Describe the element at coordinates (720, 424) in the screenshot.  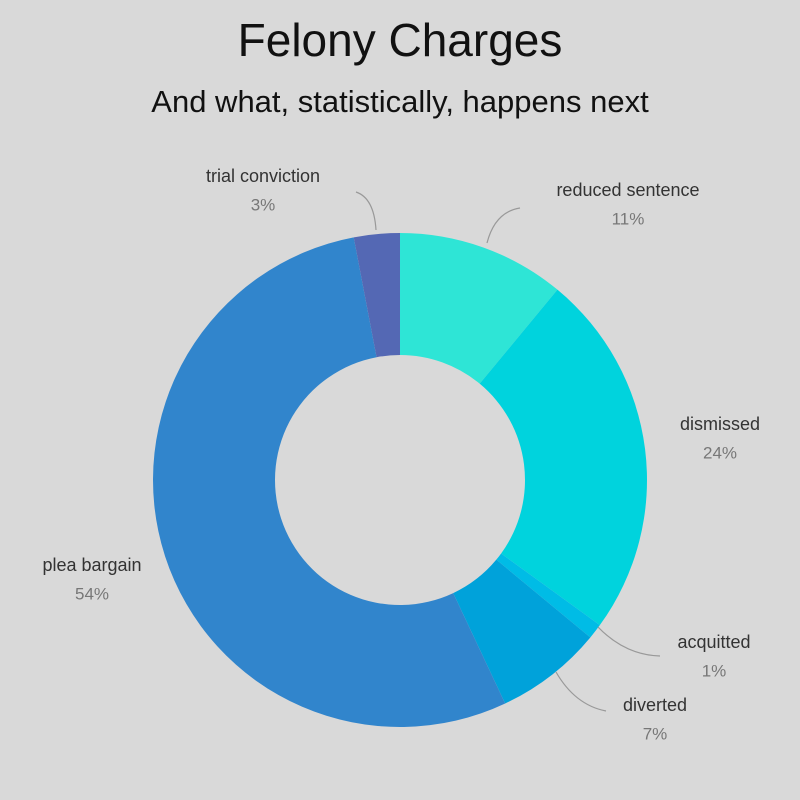
I see `slice-label: dismissed` at that location.